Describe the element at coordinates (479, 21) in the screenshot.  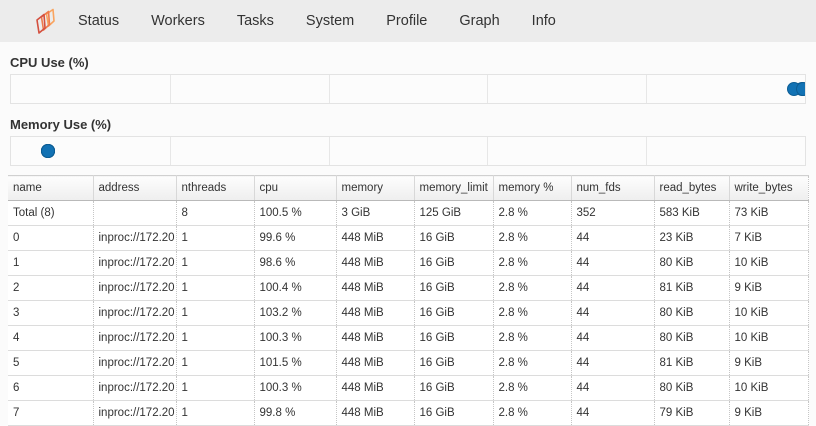
I see `nav-item-graph: Graph` at that location.